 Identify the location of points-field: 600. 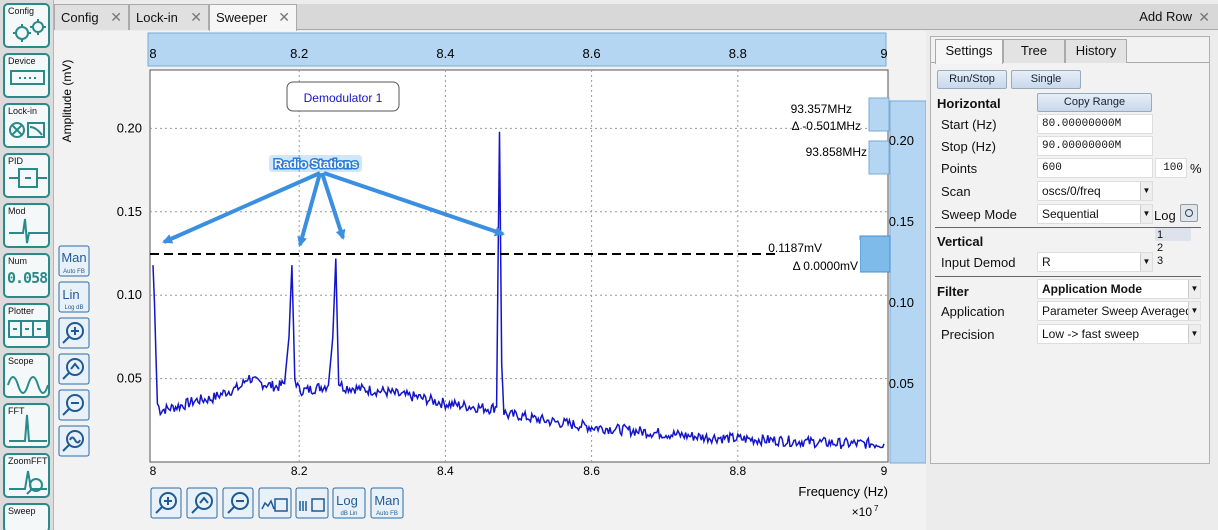
(1095, 168).